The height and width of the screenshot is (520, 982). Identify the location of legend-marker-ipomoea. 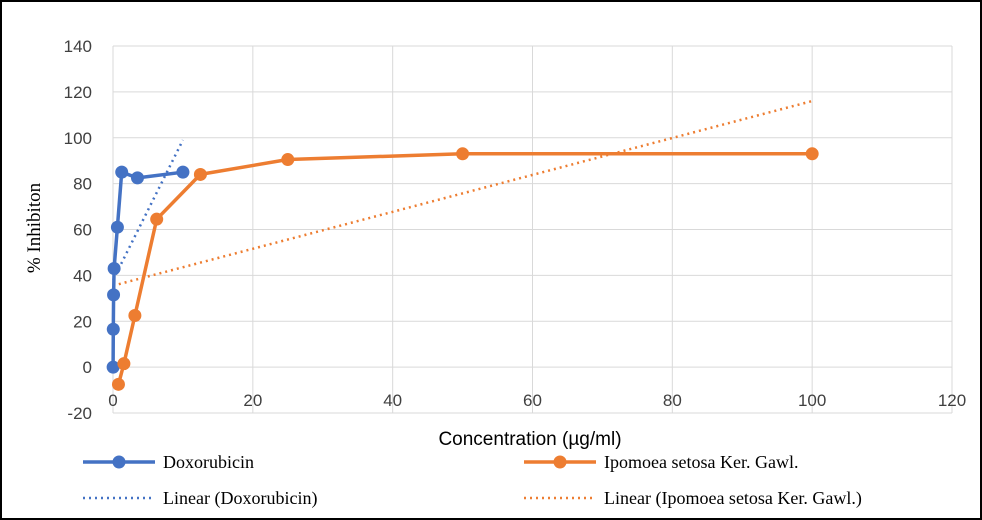
(560, 462).